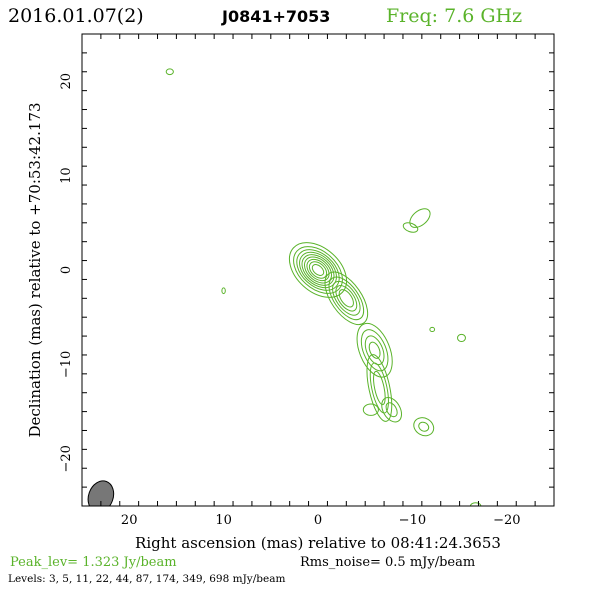 The width and height of the screenshot is (590, 590). What do you see at coordinates (387, 562) in the screenshot?
I see `rms-noise: Rms_noise= 0.5 mJy/beam` at bounding box center [387, 562].